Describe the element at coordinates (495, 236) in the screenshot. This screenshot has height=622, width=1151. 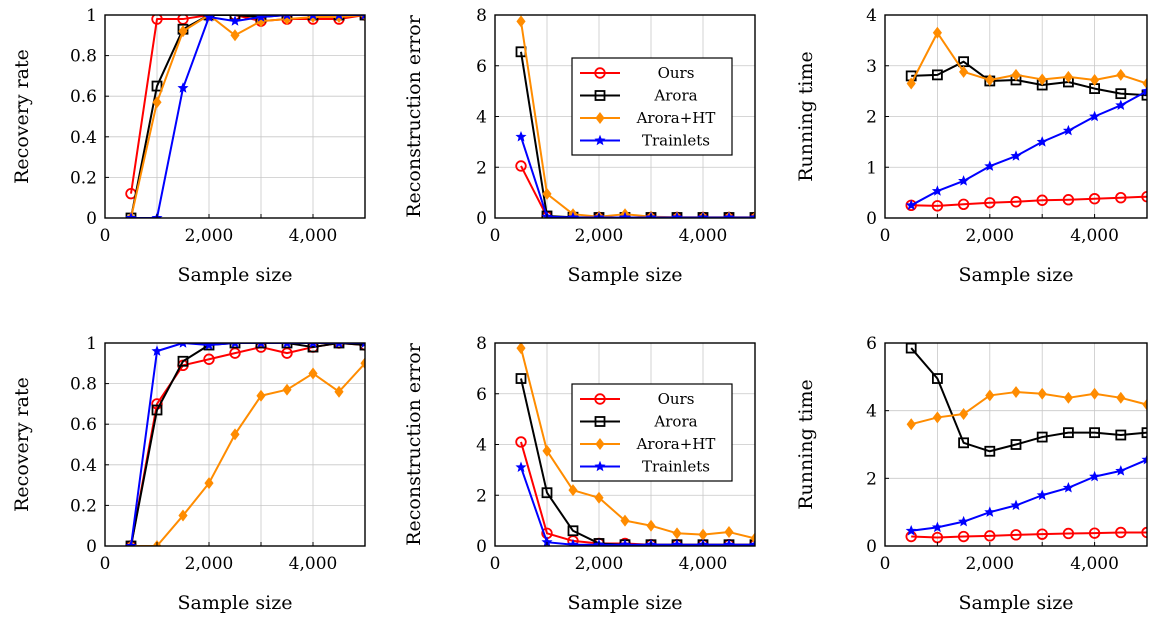
I see `x-tick-label: 0` at that location.